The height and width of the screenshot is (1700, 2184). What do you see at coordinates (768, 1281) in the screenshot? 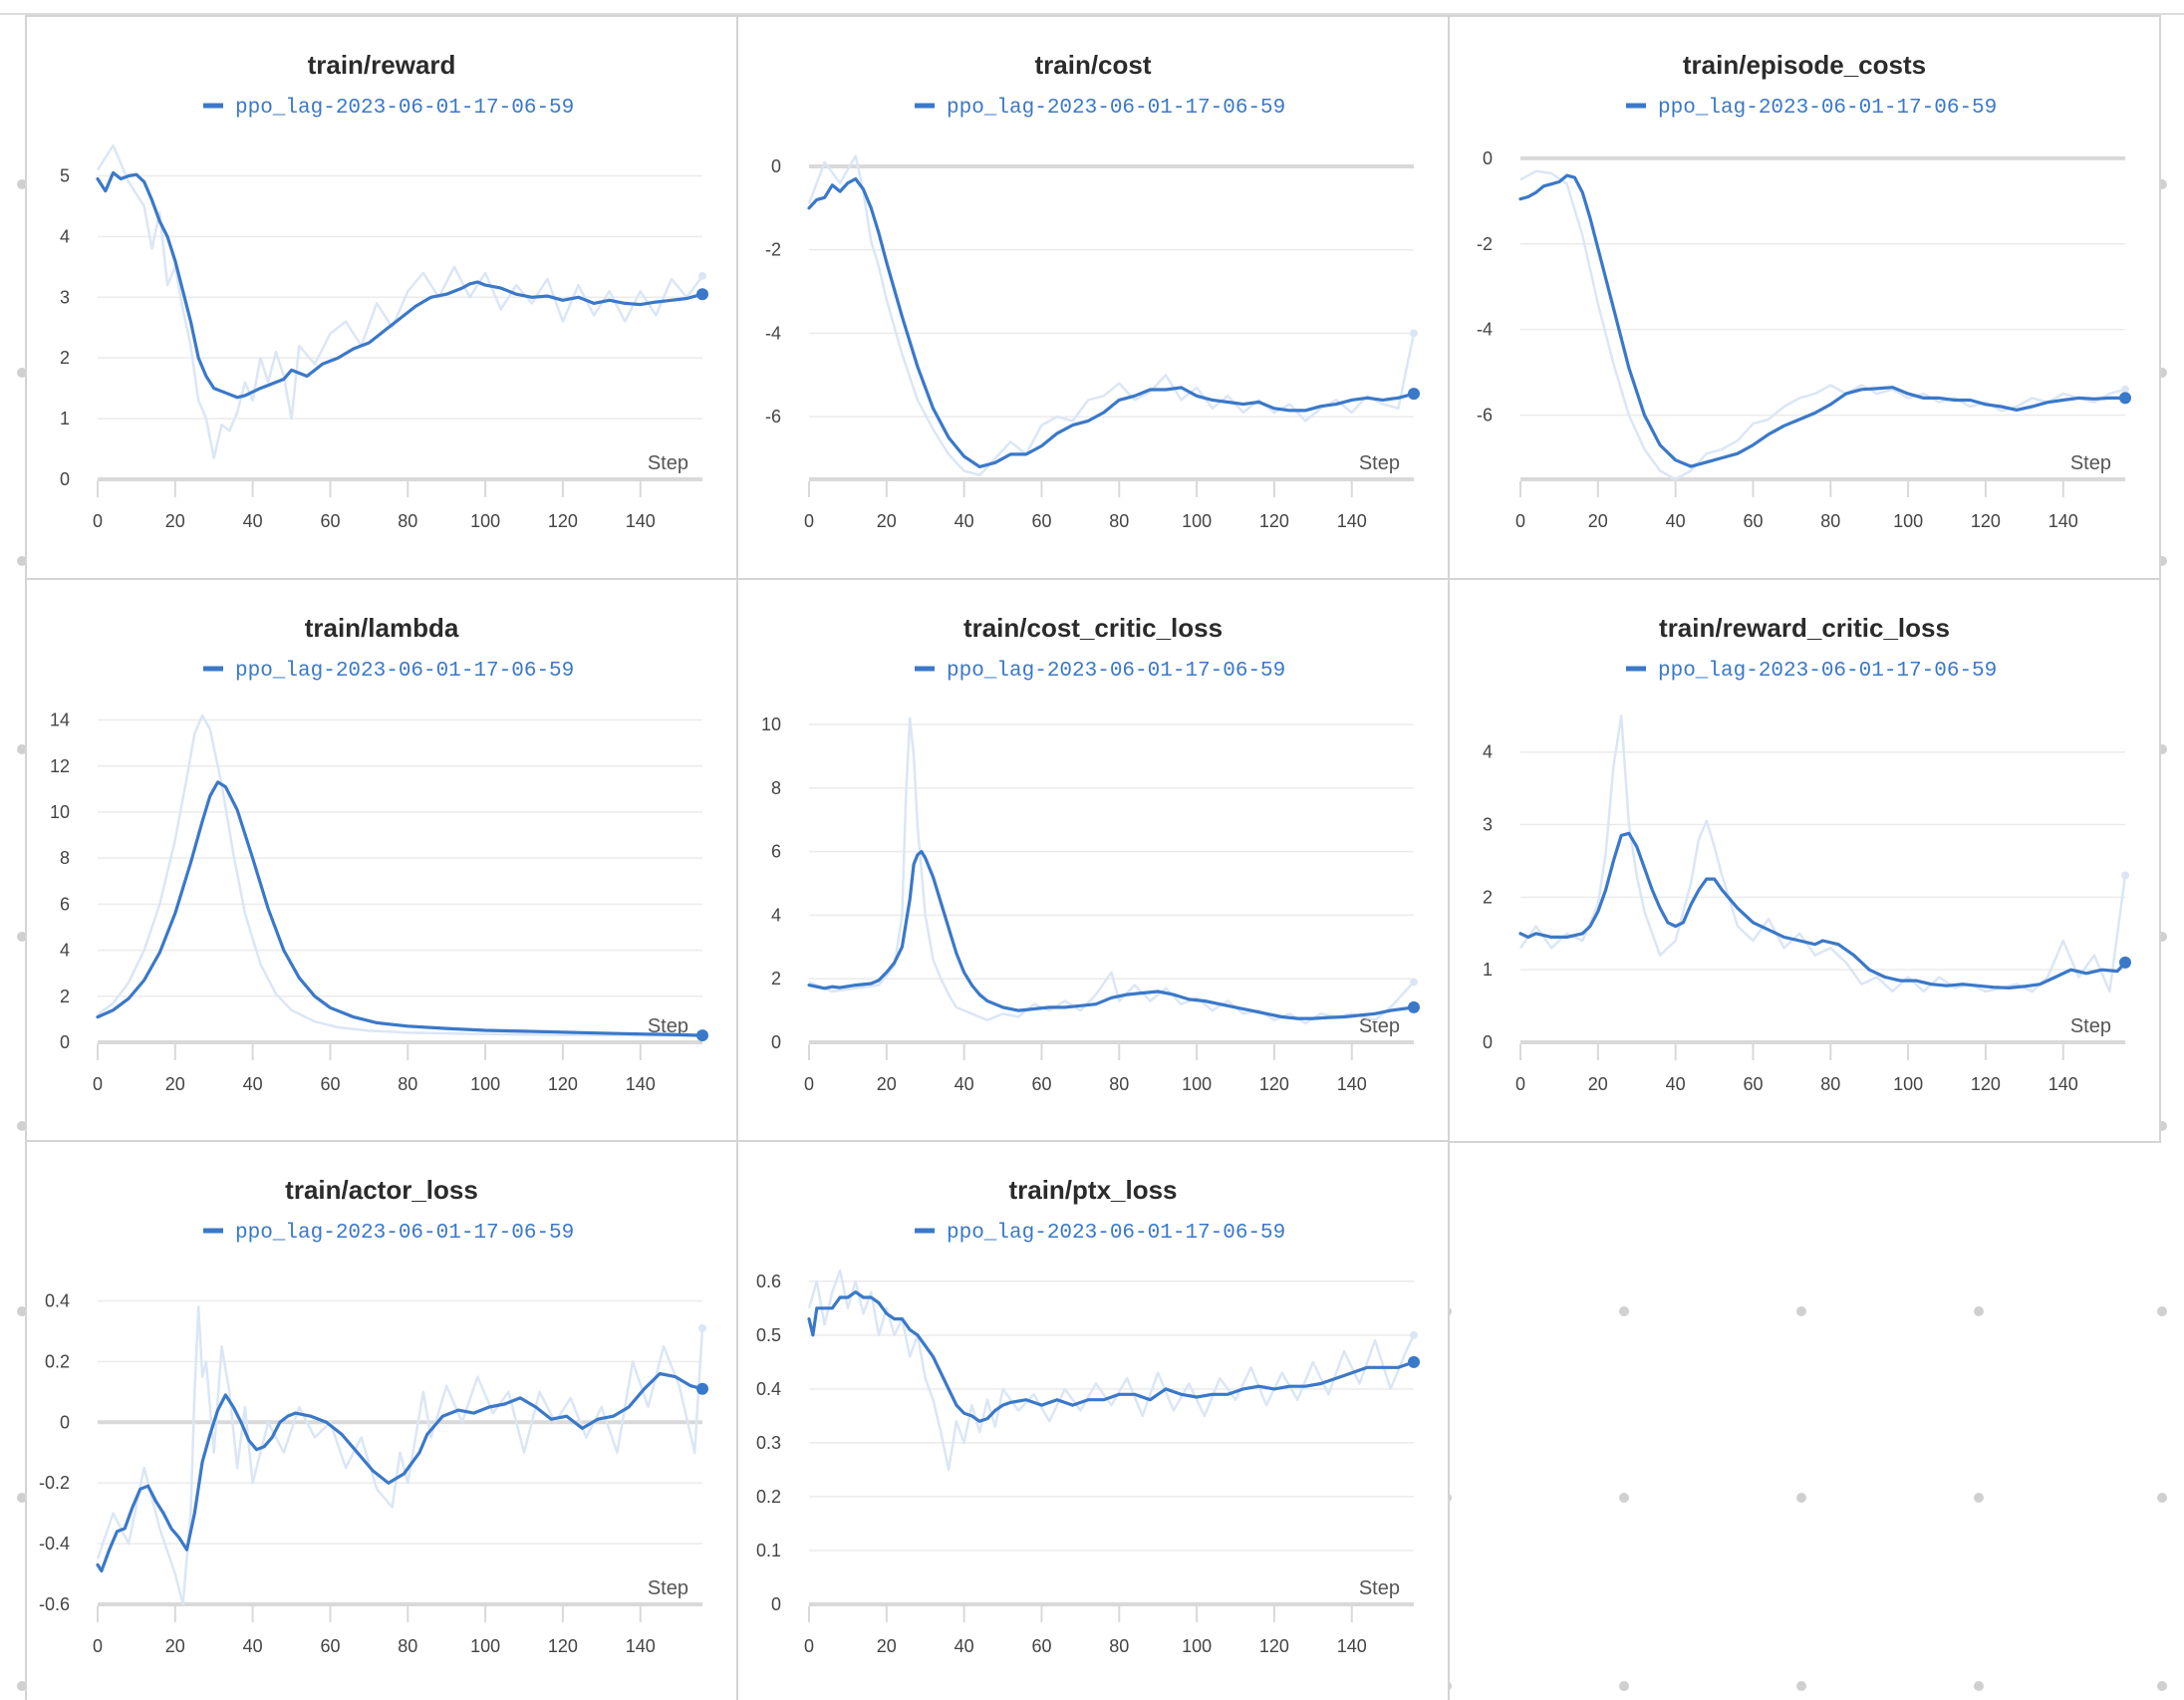
I see `y-tick-label: 0.6` at bounding box center [768, 1281].